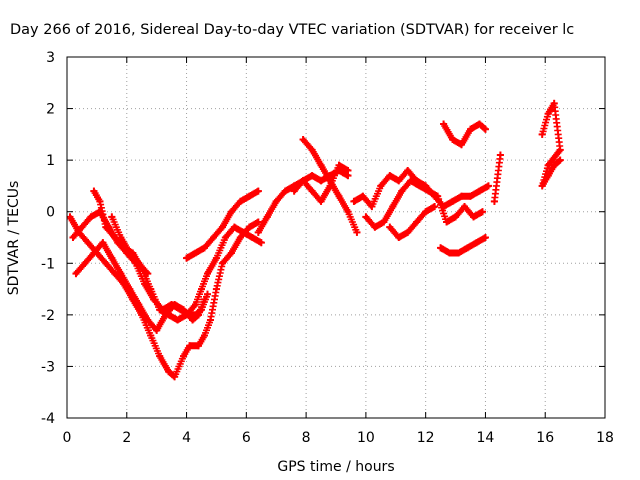 Image resolution: width=640 pixels, height=480 pixels. I want to click on y-tick-label: -4, so click(48, 419).